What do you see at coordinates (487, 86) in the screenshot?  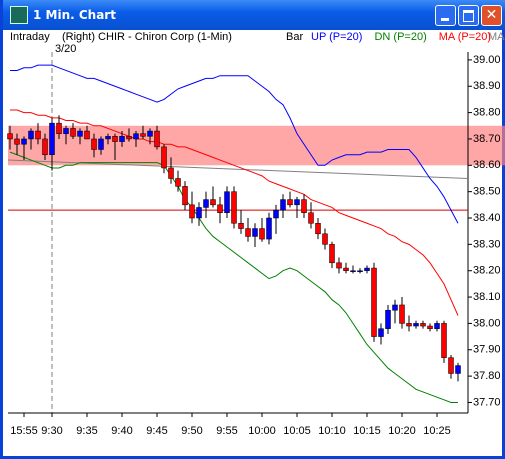 I see `y-tick-label: 38.90` at bounding box center [487, 86].